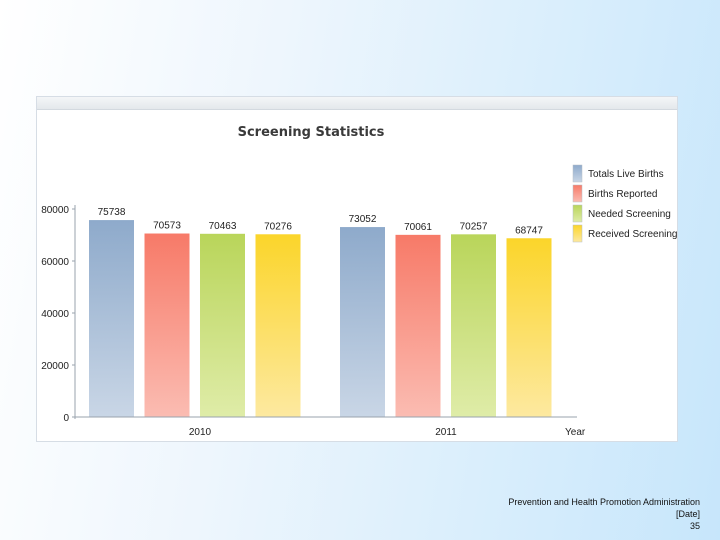  Describe the element at coordinates (418, 227) in the screenshot. I see `data-label: 70061` at that location.